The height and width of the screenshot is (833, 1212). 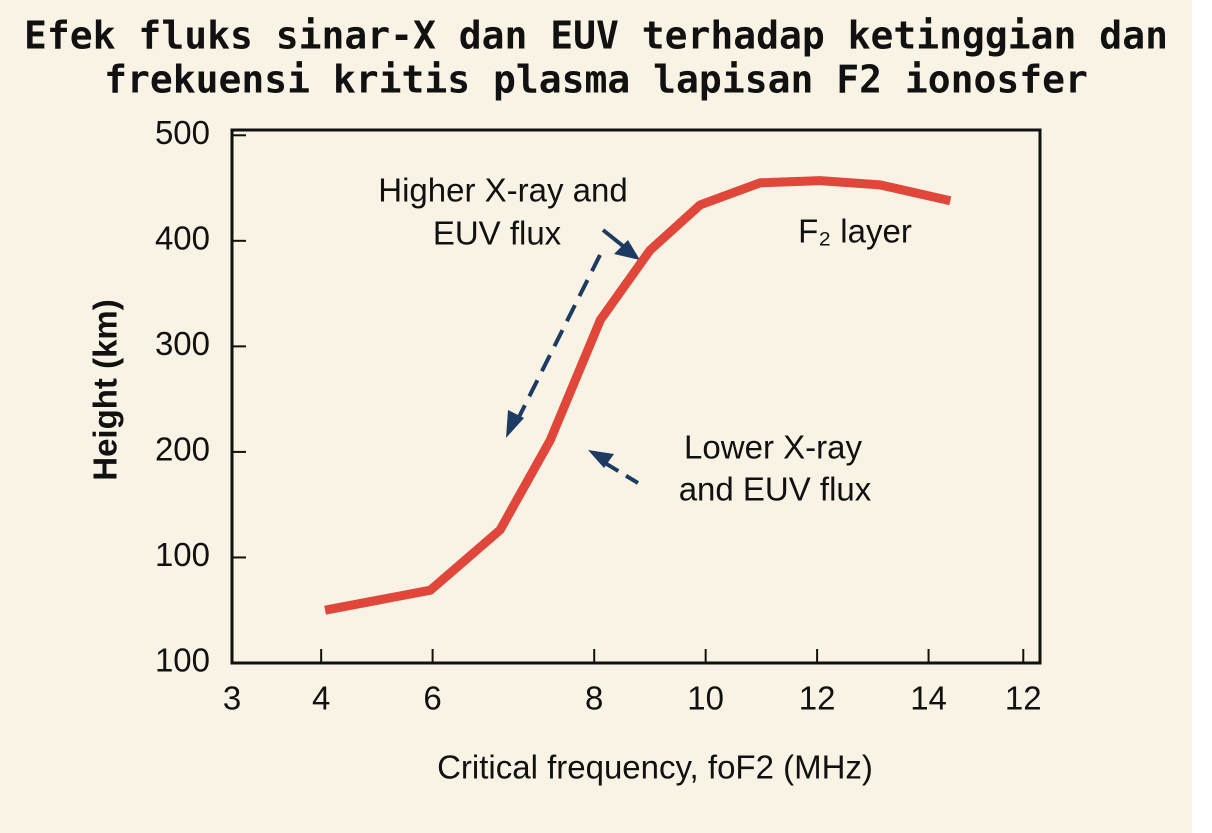 I want to click on annotation: Higher X-ray and, so click(x=502, y=190).